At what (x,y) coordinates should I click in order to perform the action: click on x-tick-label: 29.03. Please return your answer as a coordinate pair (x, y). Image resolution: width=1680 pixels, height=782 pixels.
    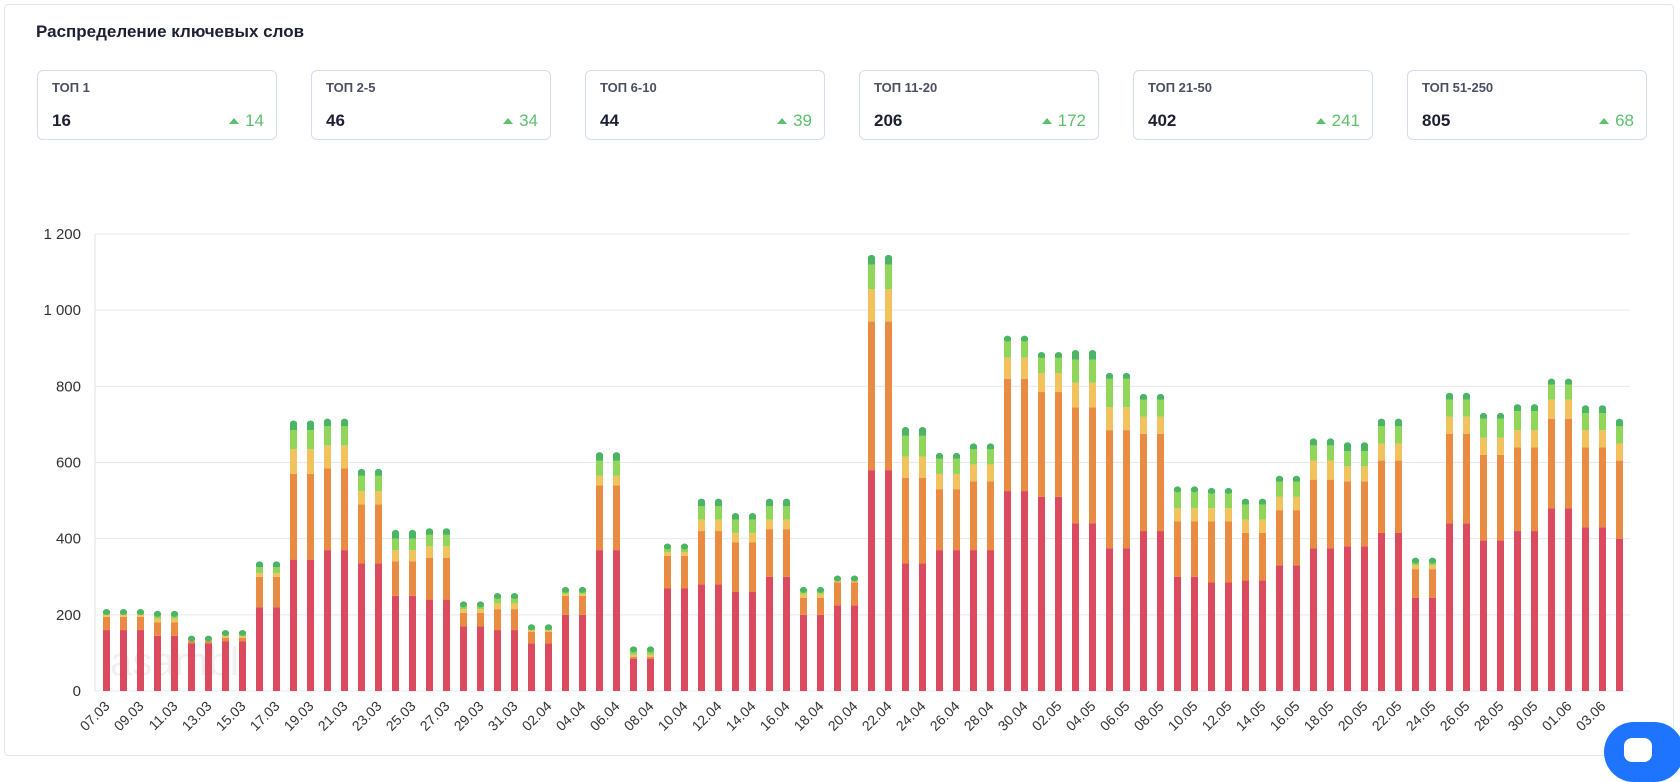
    Looking at the image, I should click on (469, 716).